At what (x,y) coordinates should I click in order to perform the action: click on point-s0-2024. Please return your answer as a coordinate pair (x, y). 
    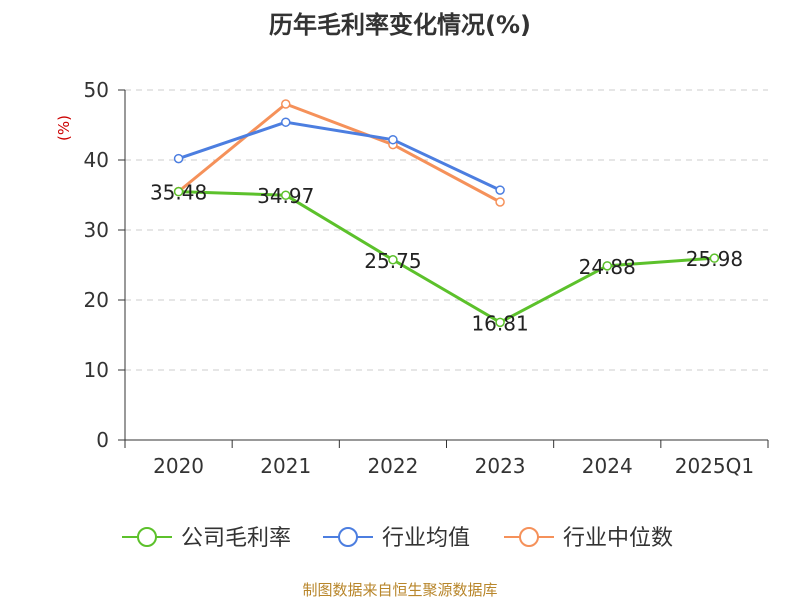
    Looking at the image, I should click on (607, 266).